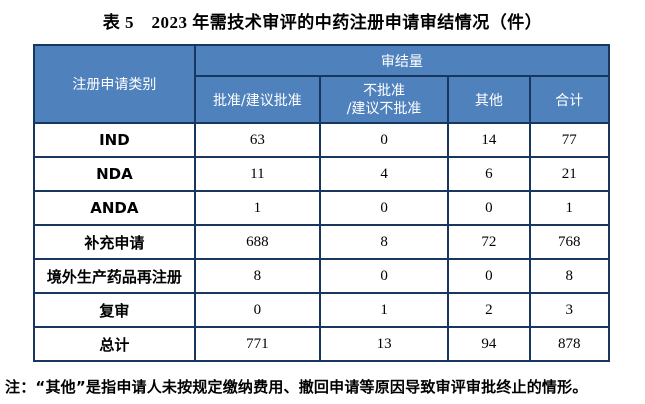 The height and width of the screenshot is (404, 645). Describe the element at coordinates (114, 344) in the screenshot. I see `row-label: 总计` at that location.